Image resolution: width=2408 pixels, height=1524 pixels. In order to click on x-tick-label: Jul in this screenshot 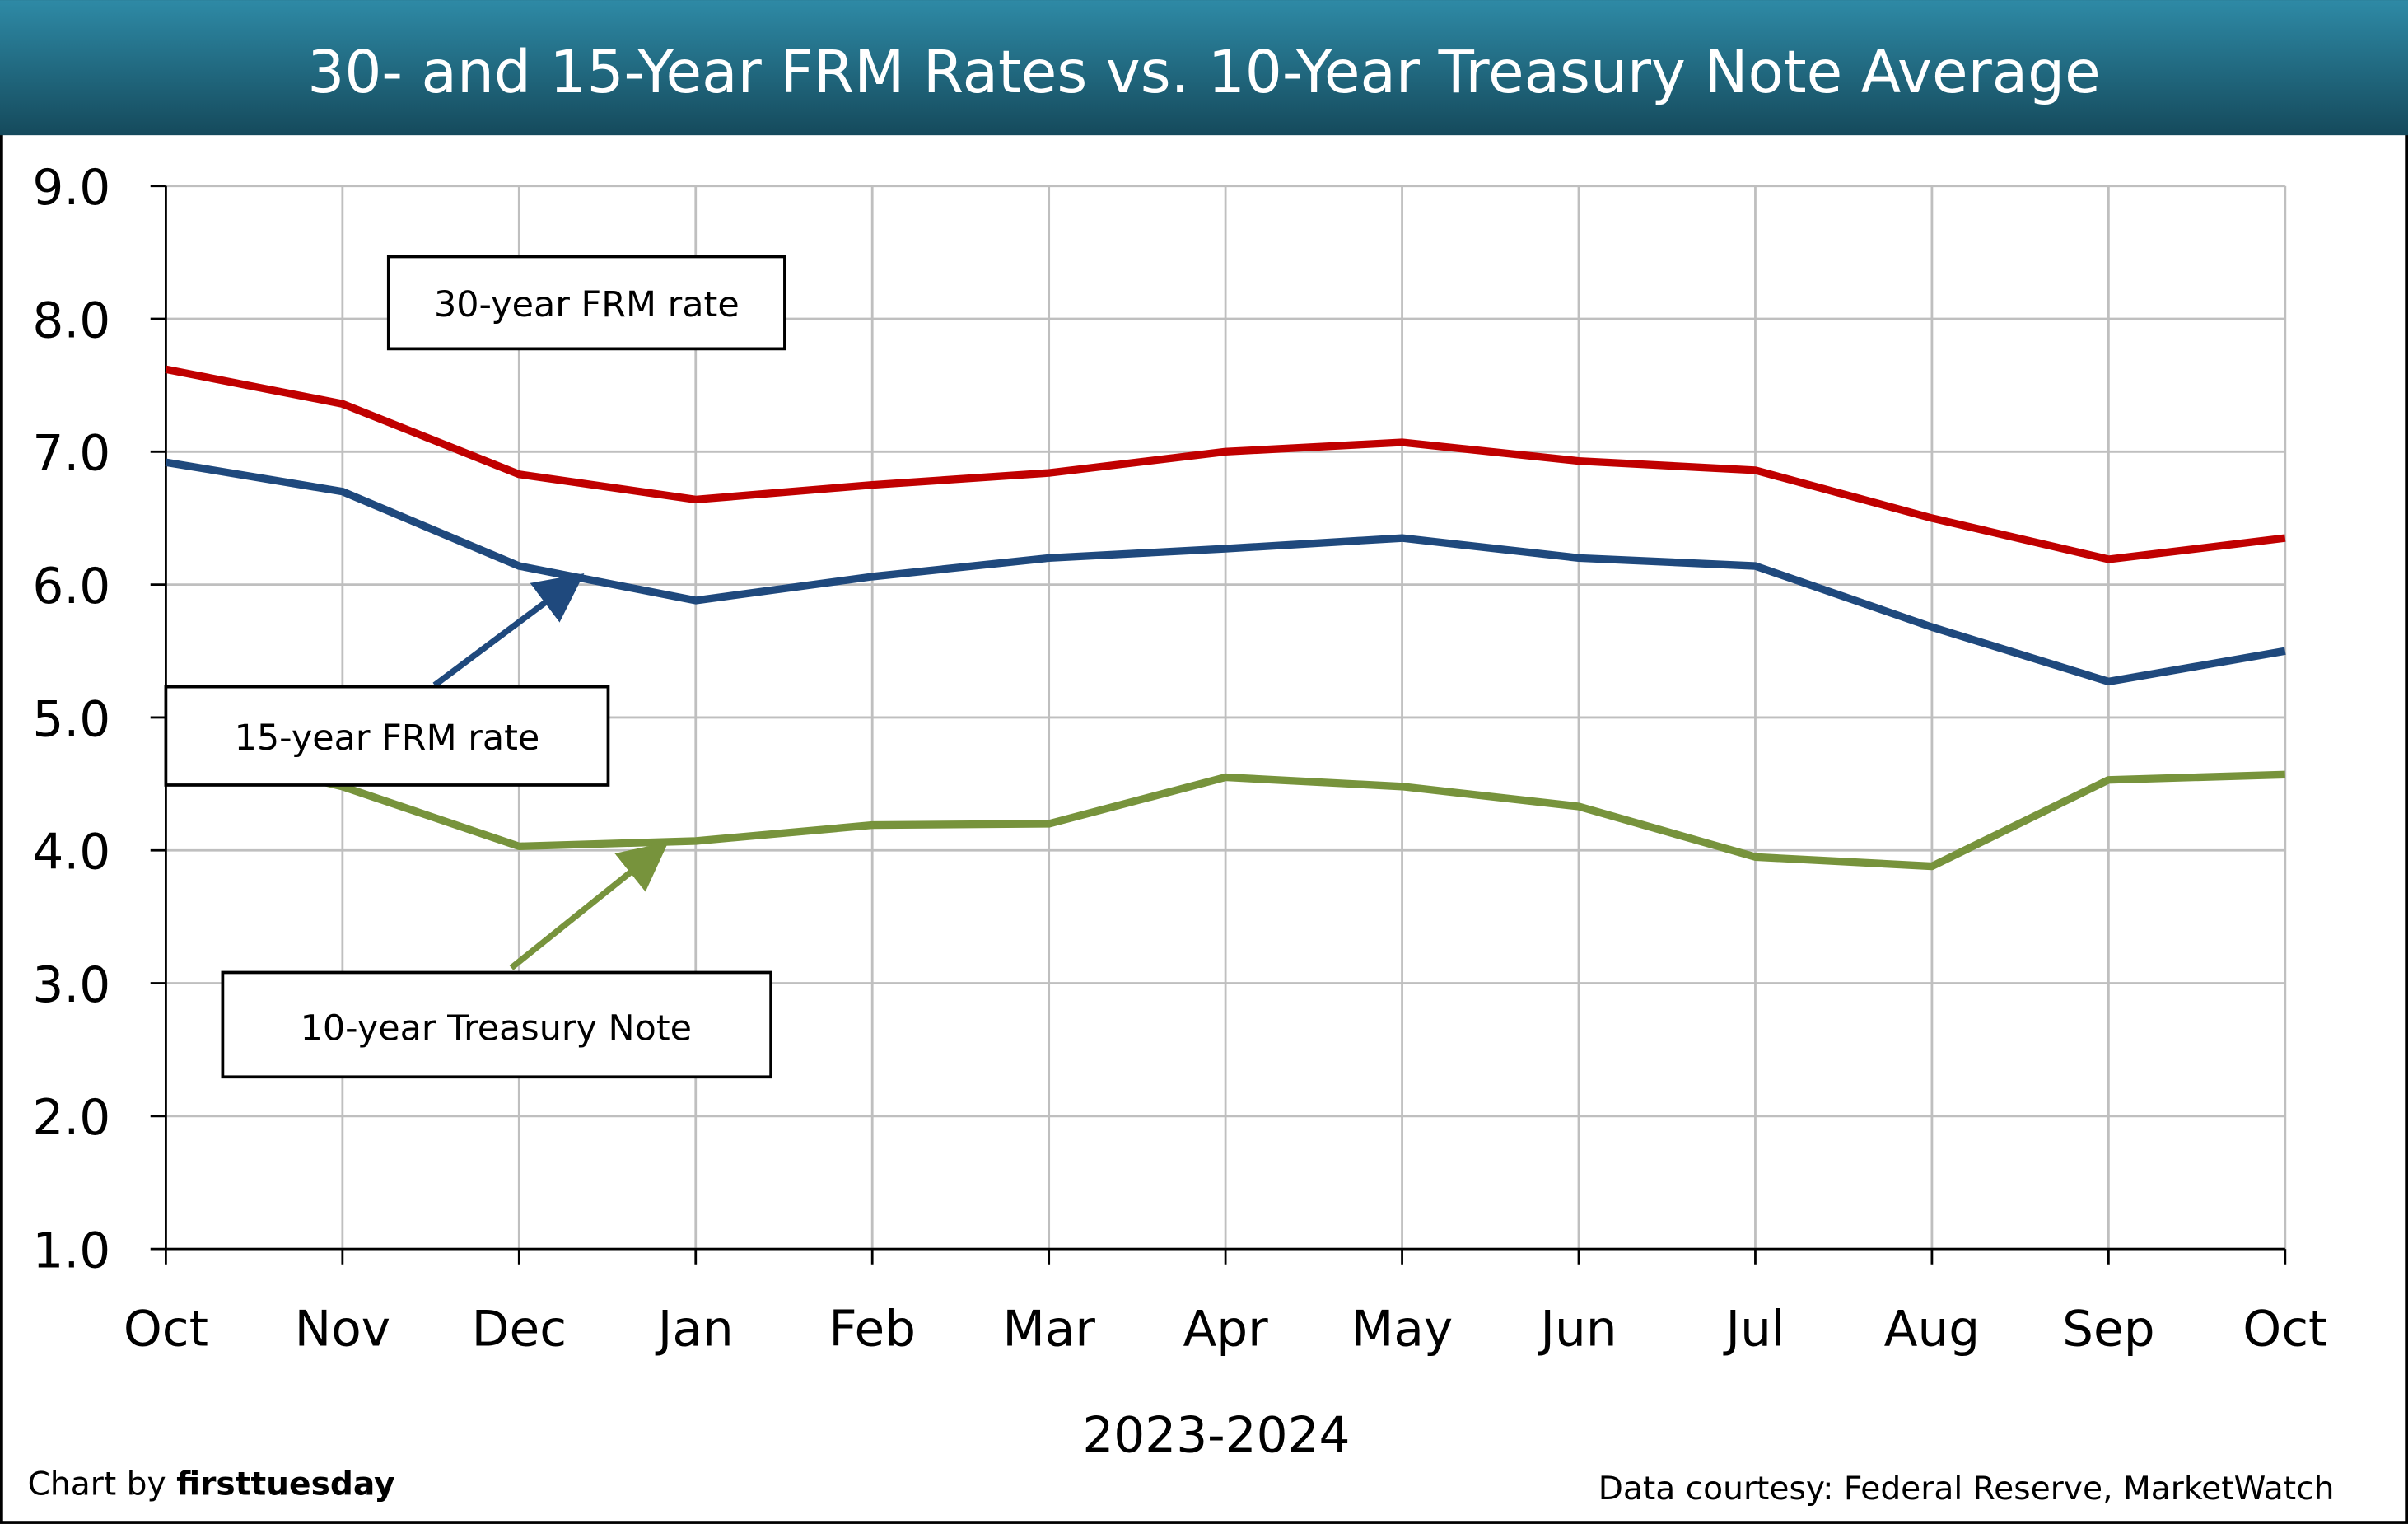, I will do `click(1753, 1330)`.